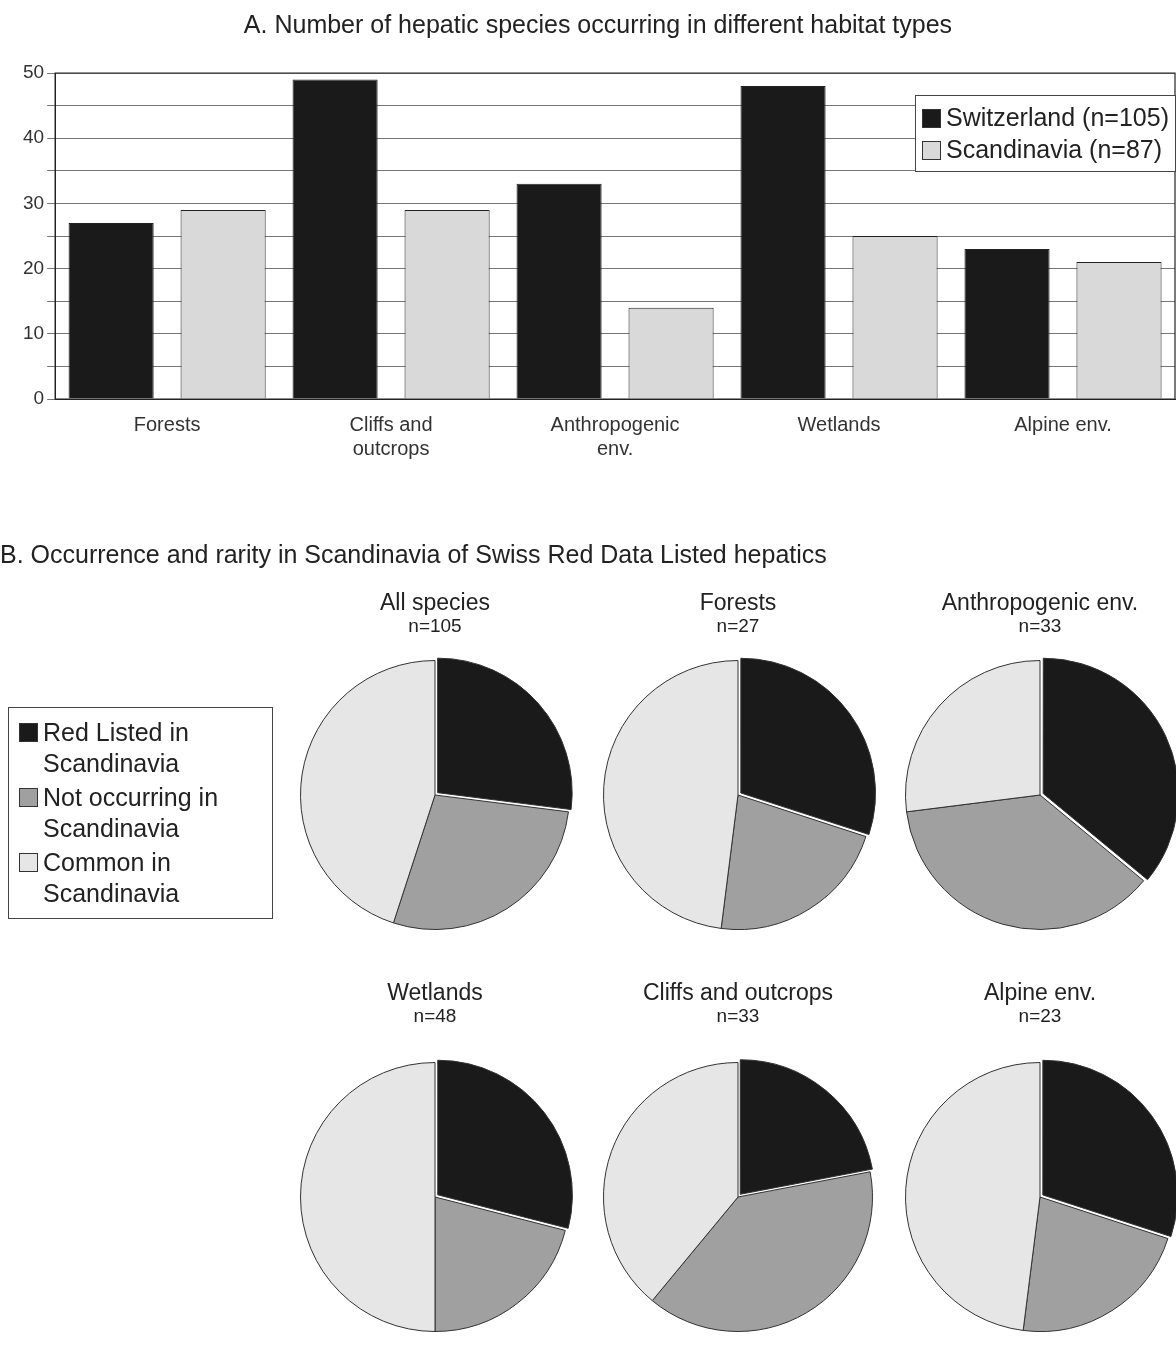 The height and width of the screenshot is (1345, 1176). Describe the element at coordinates (738, 626) in the screenshot. I see `chart-subtitle: n=27` at that location.